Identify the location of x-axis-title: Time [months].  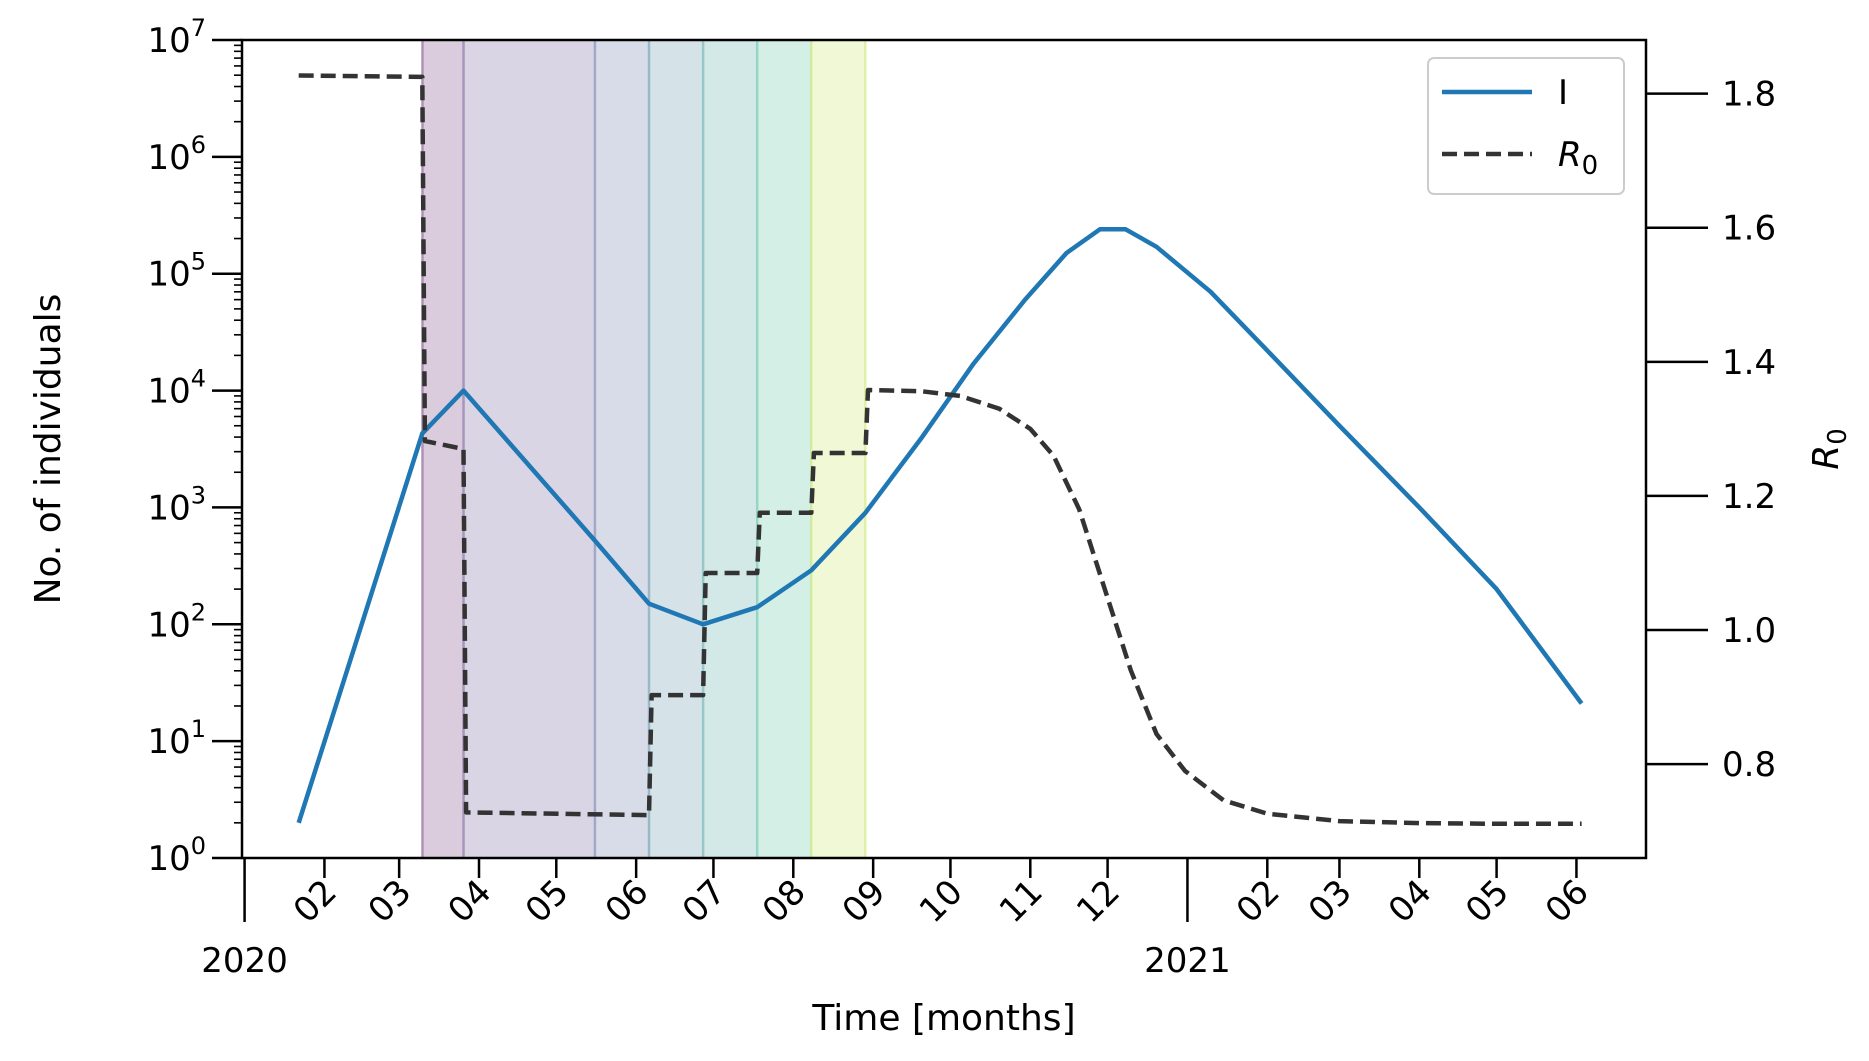
(943, 1018).